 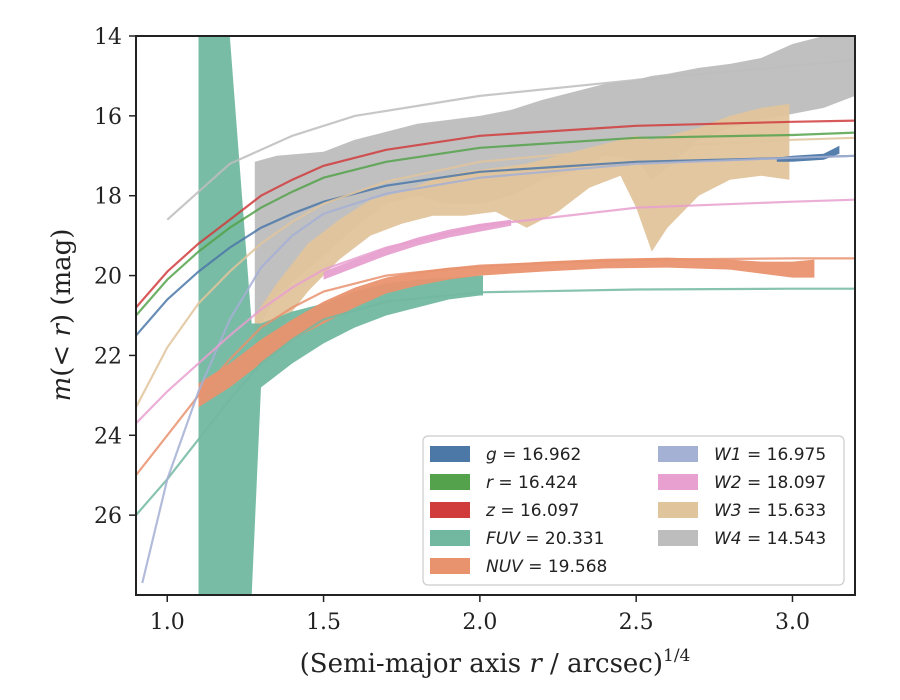 What do you see at coordinates (678, 510) in the screenshot?
I see `legend-swatch-w3` at bounding box center [678, 510].